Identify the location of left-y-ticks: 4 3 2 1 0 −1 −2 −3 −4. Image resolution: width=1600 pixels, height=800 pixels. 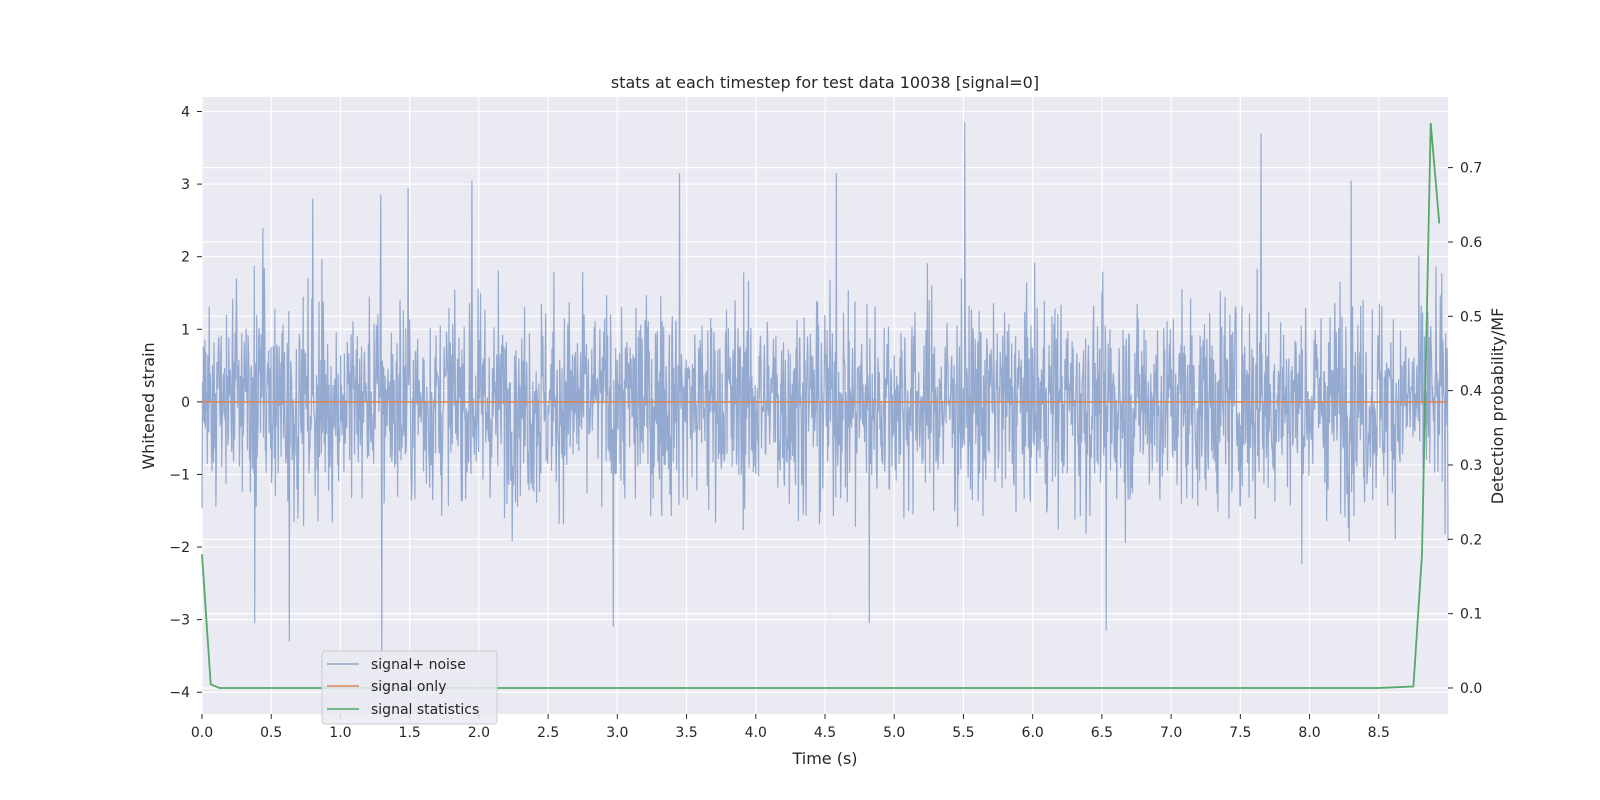
(185, 403).